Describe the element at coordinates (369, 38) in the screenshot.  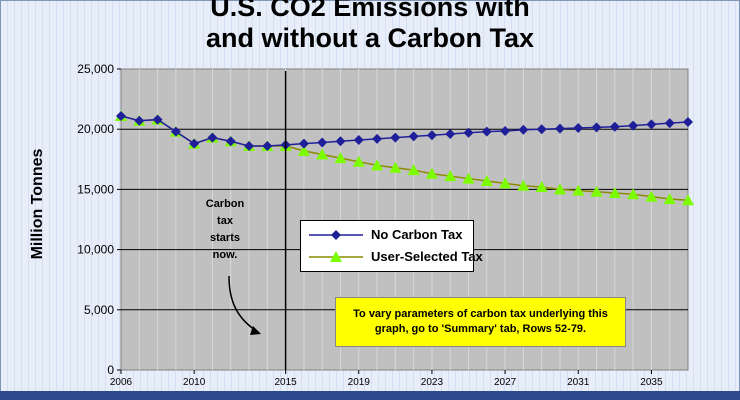
I see `chart-title-line2: and without a Carbon Tax` at that location.